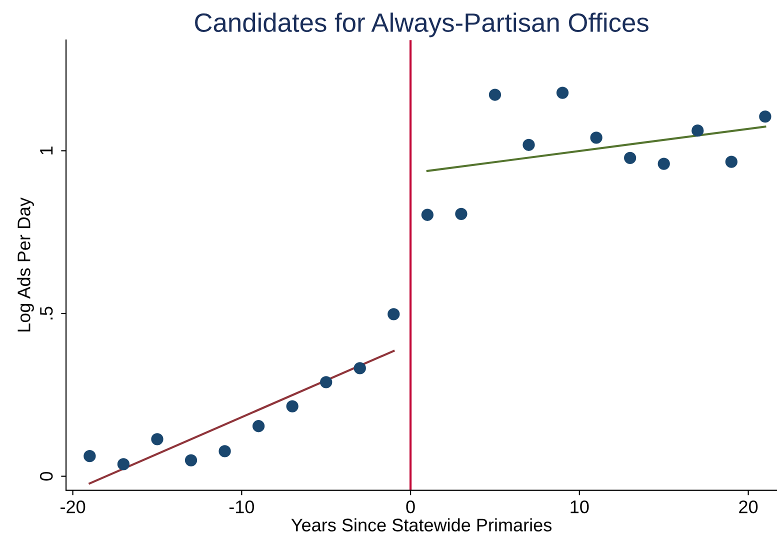 The width and height of the screenshot is (777, 549). What do you see at coordinates (421, 25) in the screenshot?
I see `chart-title: Candidates for Always-Partisan Offices` at bounding box center [421, 25].